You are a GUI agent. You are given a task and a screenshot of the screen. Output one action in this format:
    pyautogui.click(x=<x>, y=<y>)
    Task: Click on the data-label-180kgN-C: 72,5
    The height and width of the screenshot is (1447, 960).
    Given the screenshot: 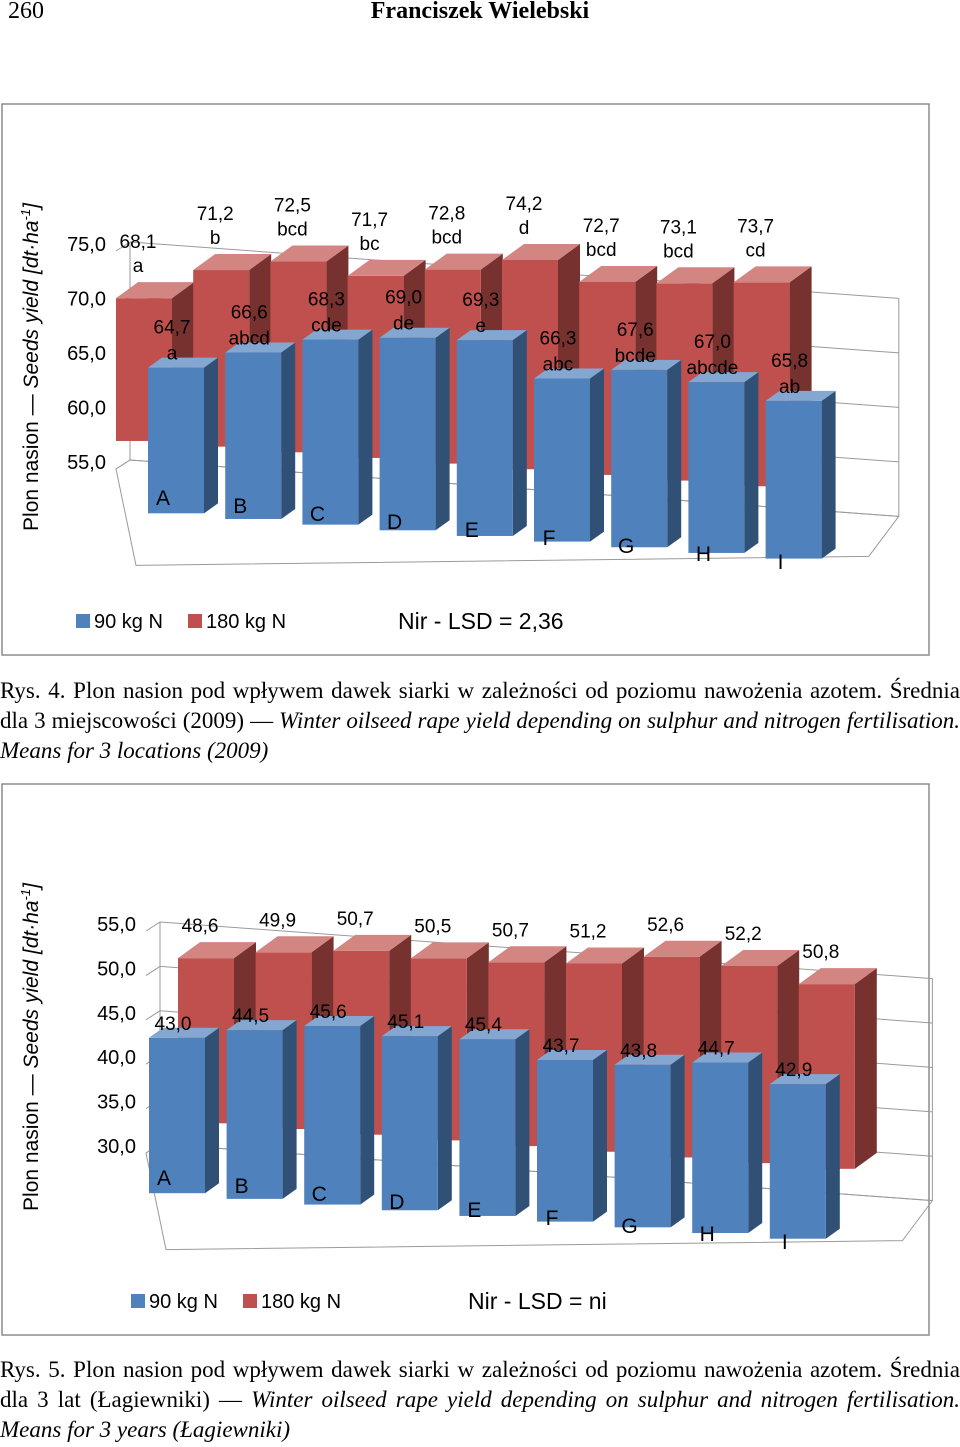 What is the action you would take?
    pyautogui.click(x=292, y=206)
    